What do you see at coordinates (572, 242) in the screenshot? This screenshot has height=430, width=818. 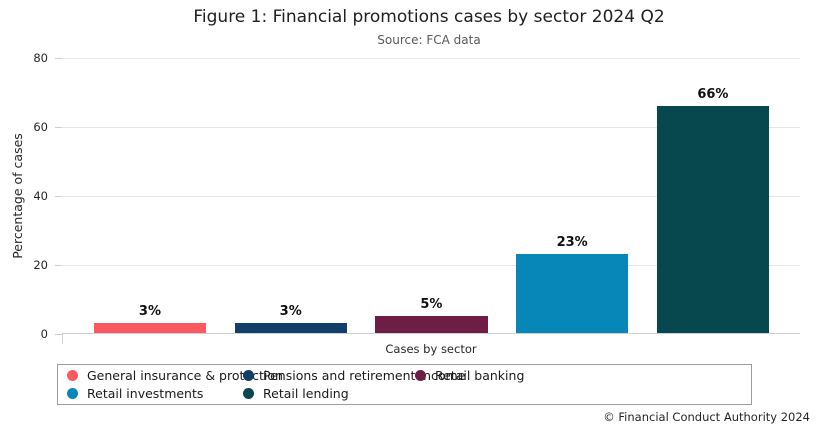 I see `bar-value-label: 23%` at bounding box center [572, 242].